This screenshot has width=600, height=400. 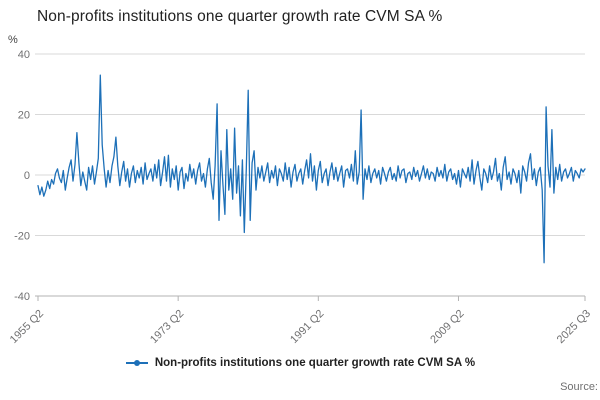 What do you see at coordinates (574, 327) in the screenshot?
I see `svg-text: 2025 Q3` at bounding box center [574, 327].